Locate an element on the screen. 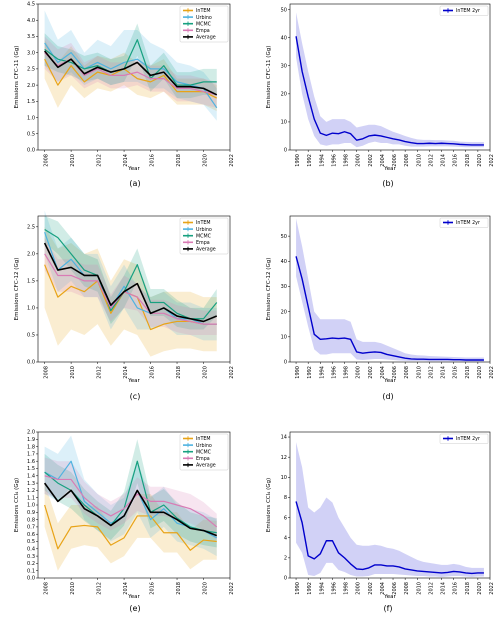 The image size is (500, 620). x-tick-label: 1998 is located at coordinates (347, 160).